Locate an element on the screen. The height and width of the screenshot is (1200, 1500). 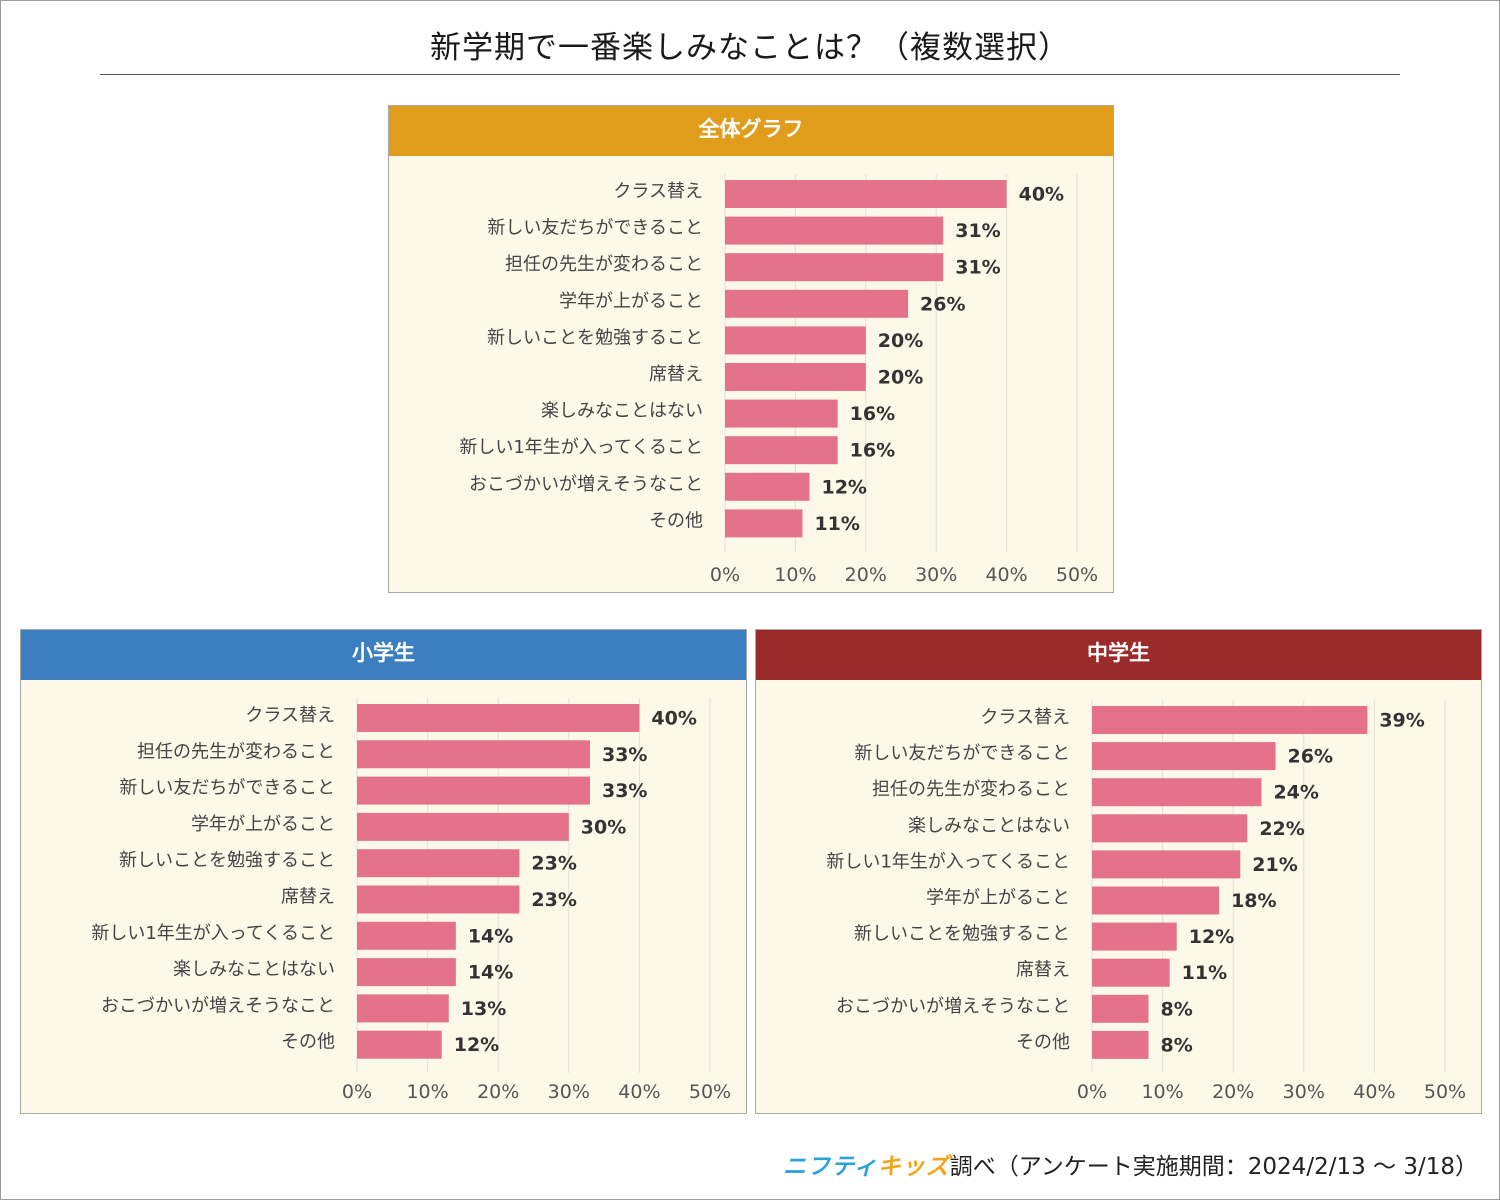
elementary-value-label: 40% is located at coordinates (673, 719).